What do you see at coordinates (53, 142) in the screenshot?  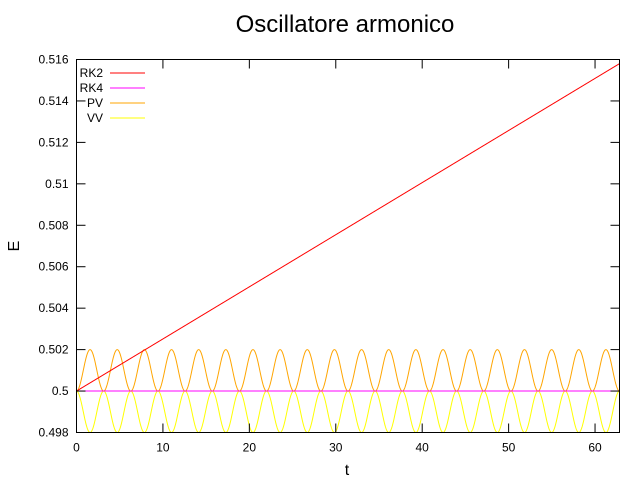 I see `y-tick-label: 0.512` at bounding box center [53, 142].